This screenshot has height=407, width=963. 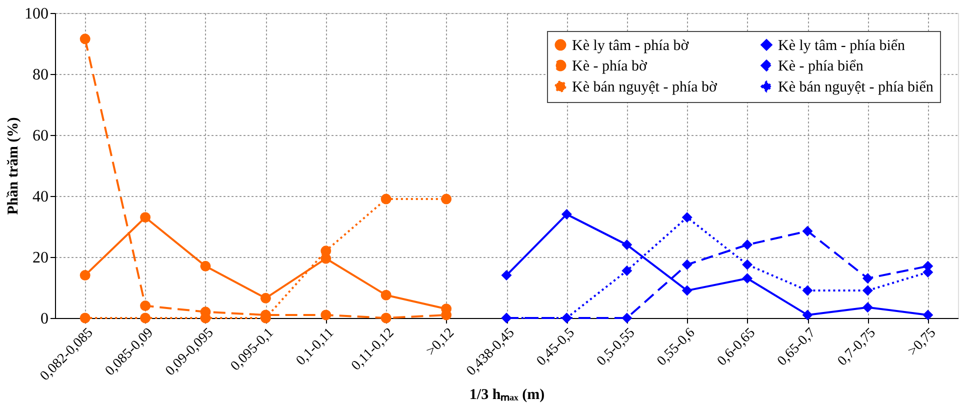 I want to click on y-tick-label: 40, so click(x=40, y=197).